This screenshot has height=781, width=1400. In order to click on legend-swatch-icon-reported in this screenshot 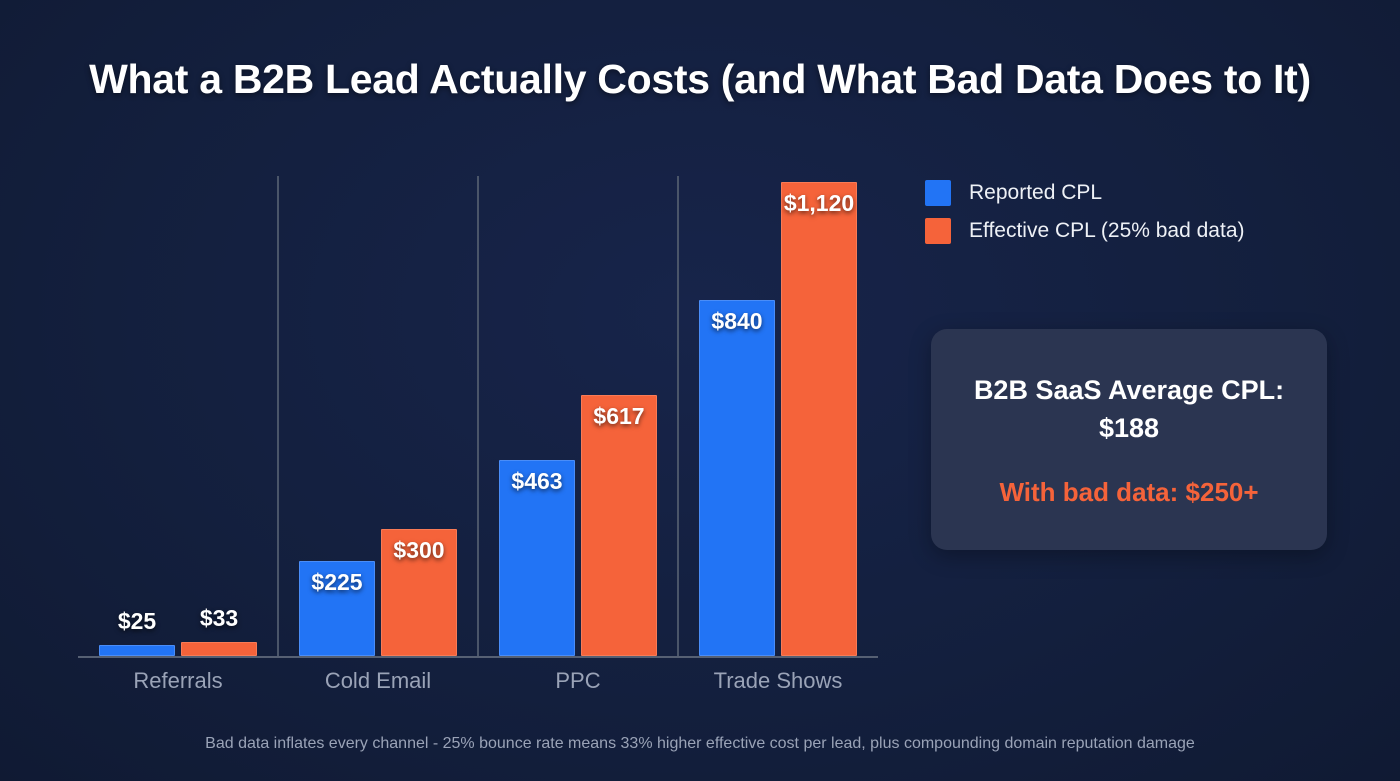, I will do `click(938, 193)`.